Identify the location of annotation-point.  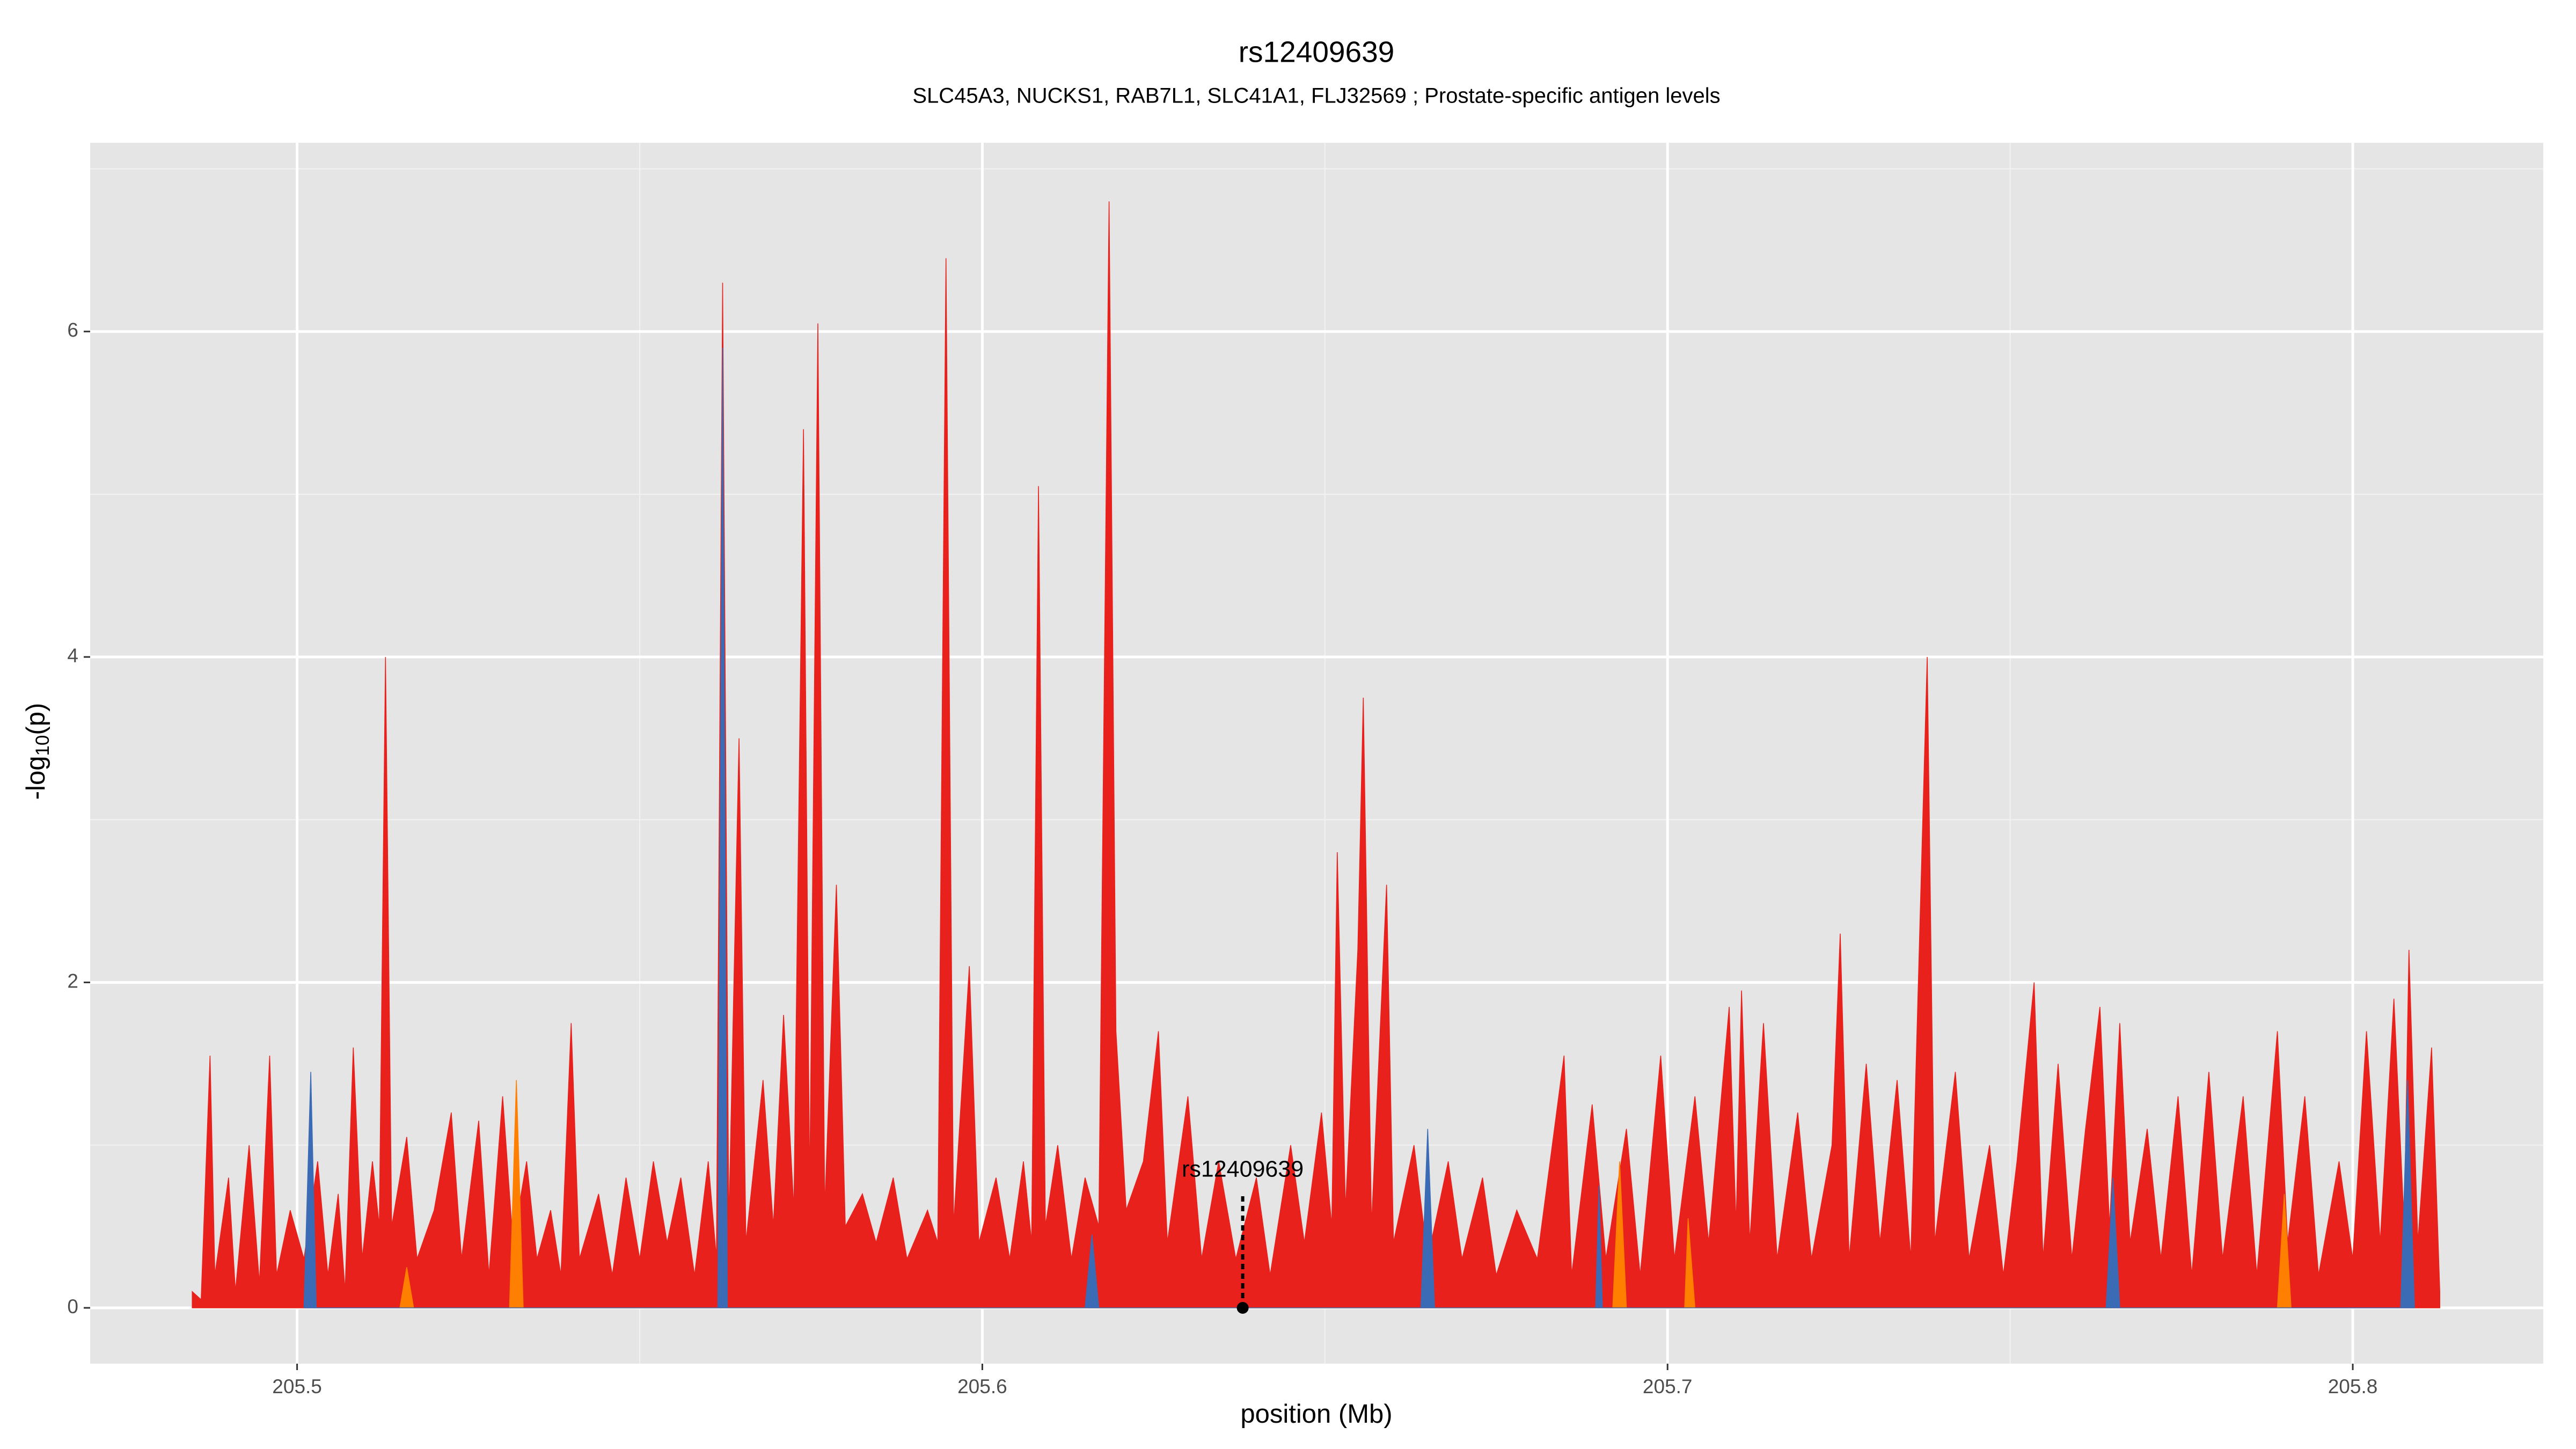
(1242, 1307).